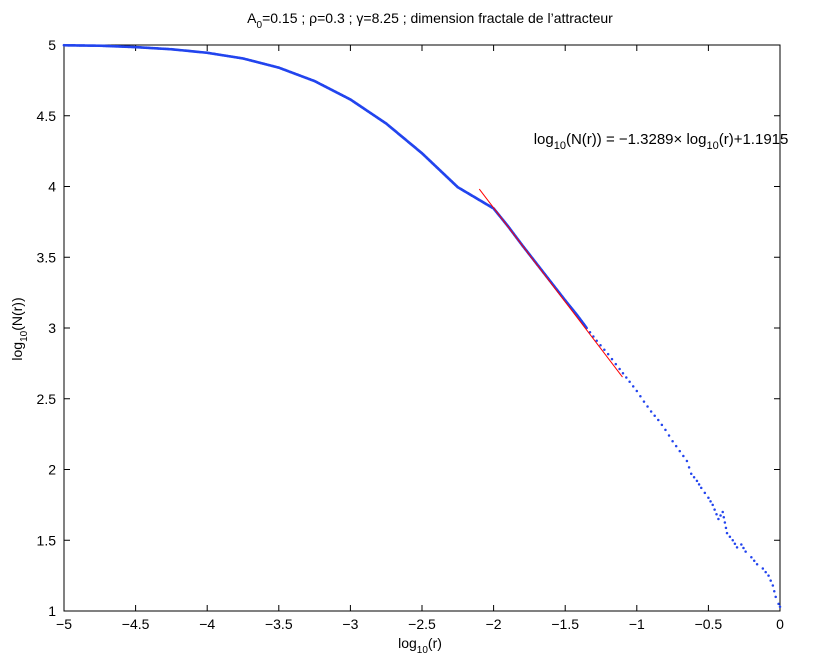  What do you see at coordinates (754, 139) in the screenshot?
I see `annotation-part-3: (r)+1.1915` at bounding box center [754, 139].